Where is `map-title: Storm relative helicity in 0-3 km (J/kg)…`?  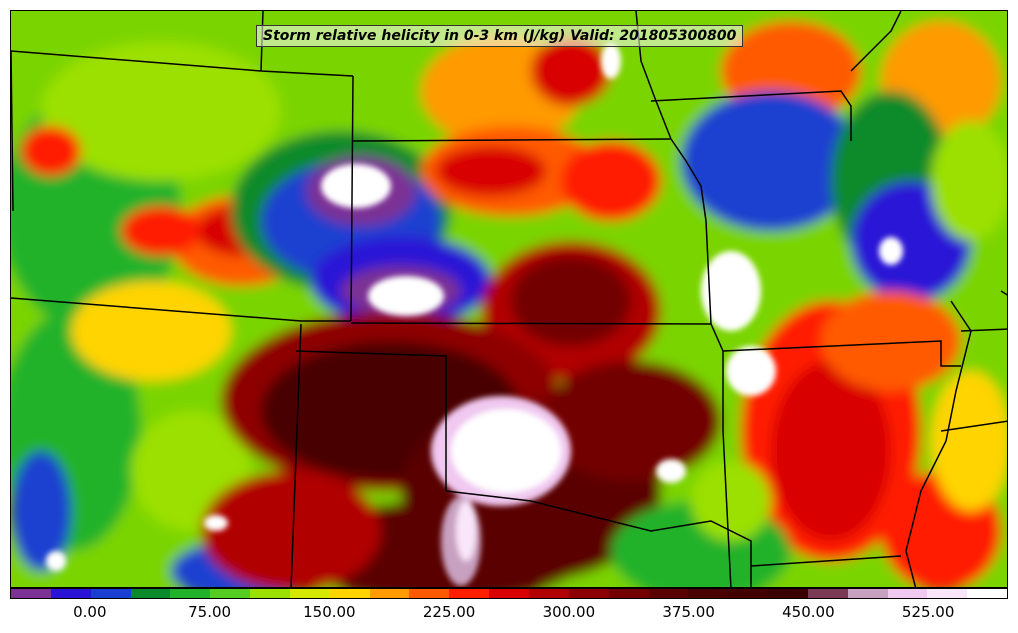 map-title: Storm relative helicity in 0-3 km (J/kg)… is located at coordinates (500, 36).